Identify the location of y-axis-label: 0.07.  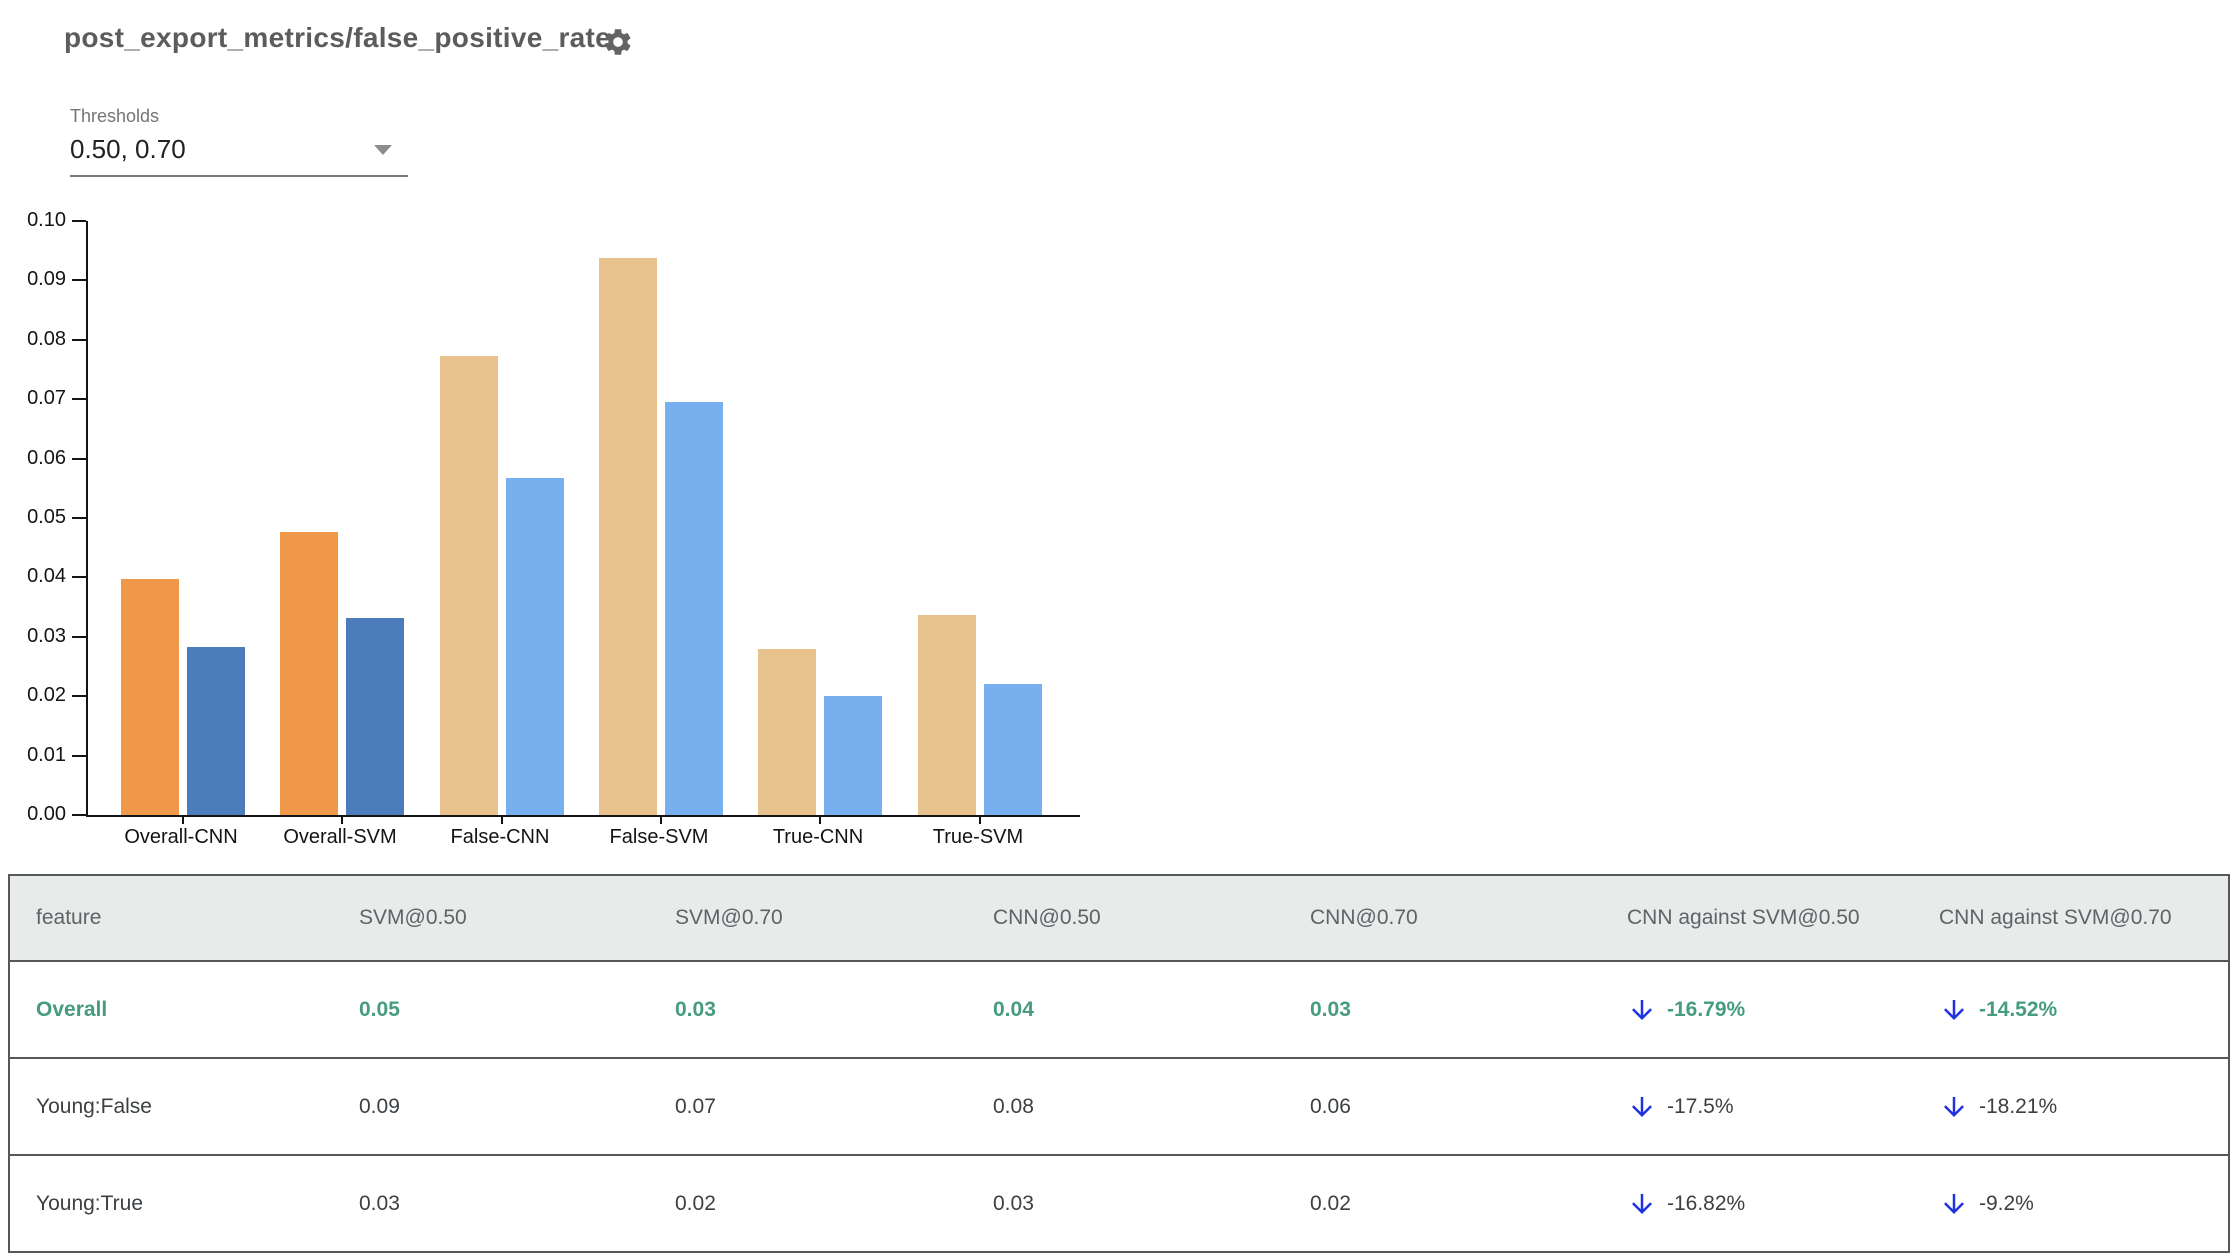
(46, 398).